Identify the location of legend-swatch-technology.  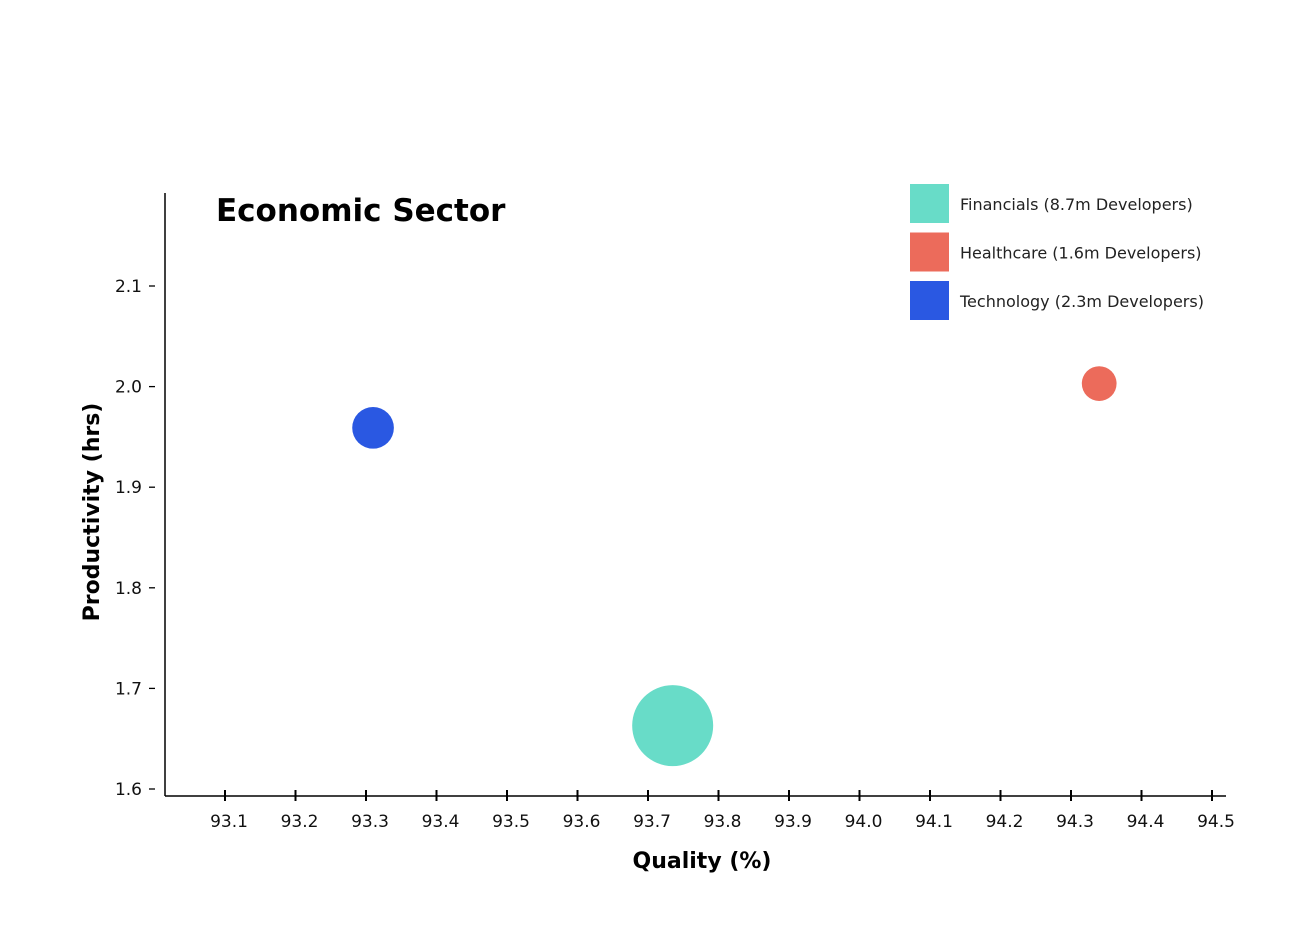
(929, 300).